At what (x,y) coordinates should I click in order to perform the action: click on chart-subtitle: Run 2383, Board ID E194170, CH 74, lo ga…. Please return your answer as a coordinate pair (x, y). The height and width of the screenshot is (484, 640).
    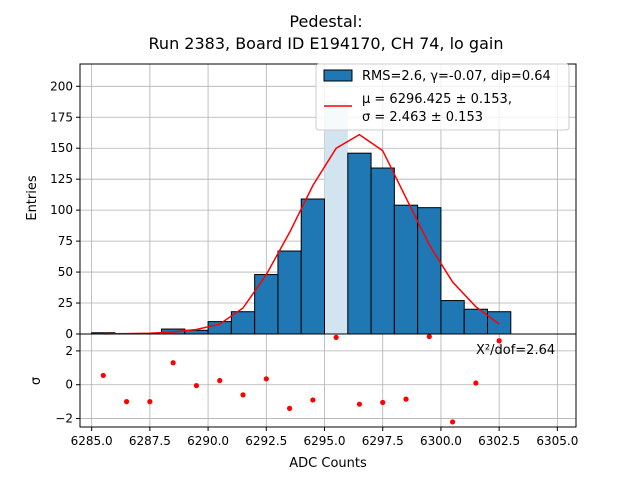
    Looking at the image, I should click on (326, 43).